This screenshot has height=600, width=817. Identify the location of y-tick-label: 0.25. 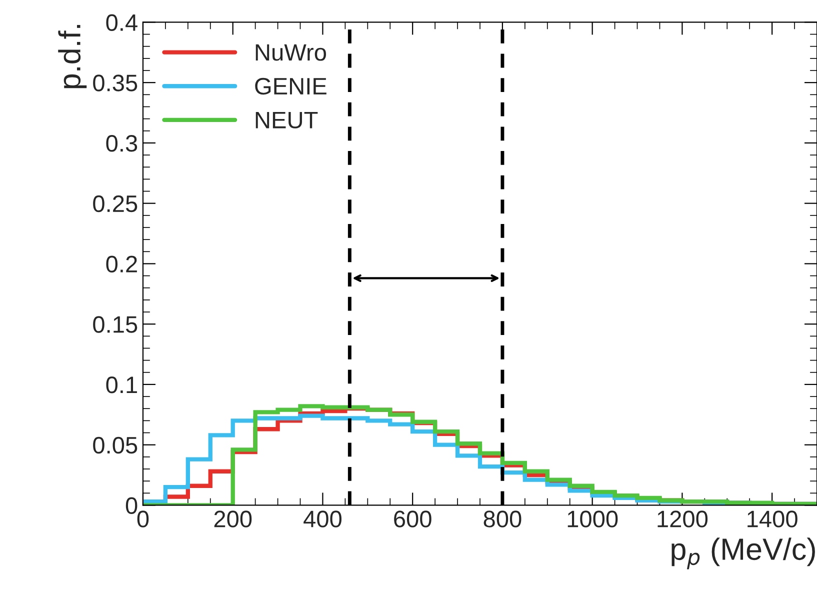
(115, 203).